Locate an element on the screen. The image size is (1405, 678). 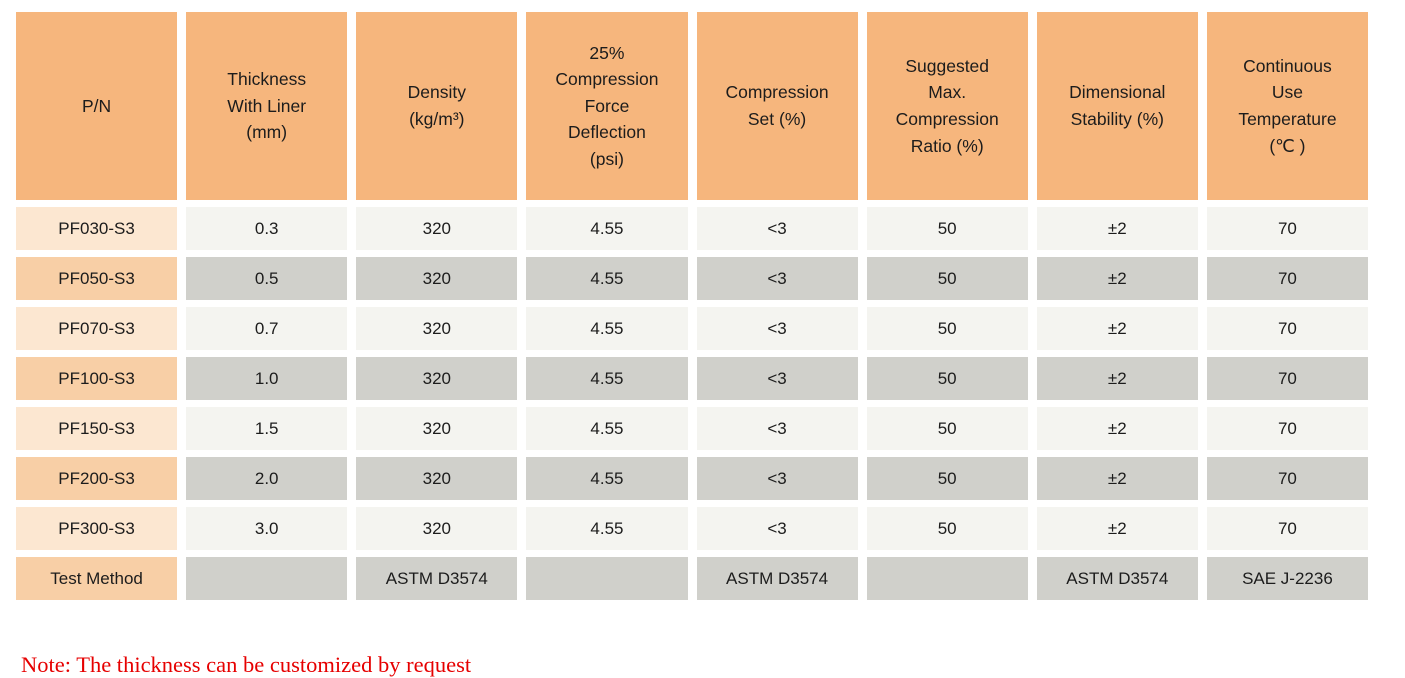
column-header-density: Density (kg/m³) is located at coordinates (437, 106).